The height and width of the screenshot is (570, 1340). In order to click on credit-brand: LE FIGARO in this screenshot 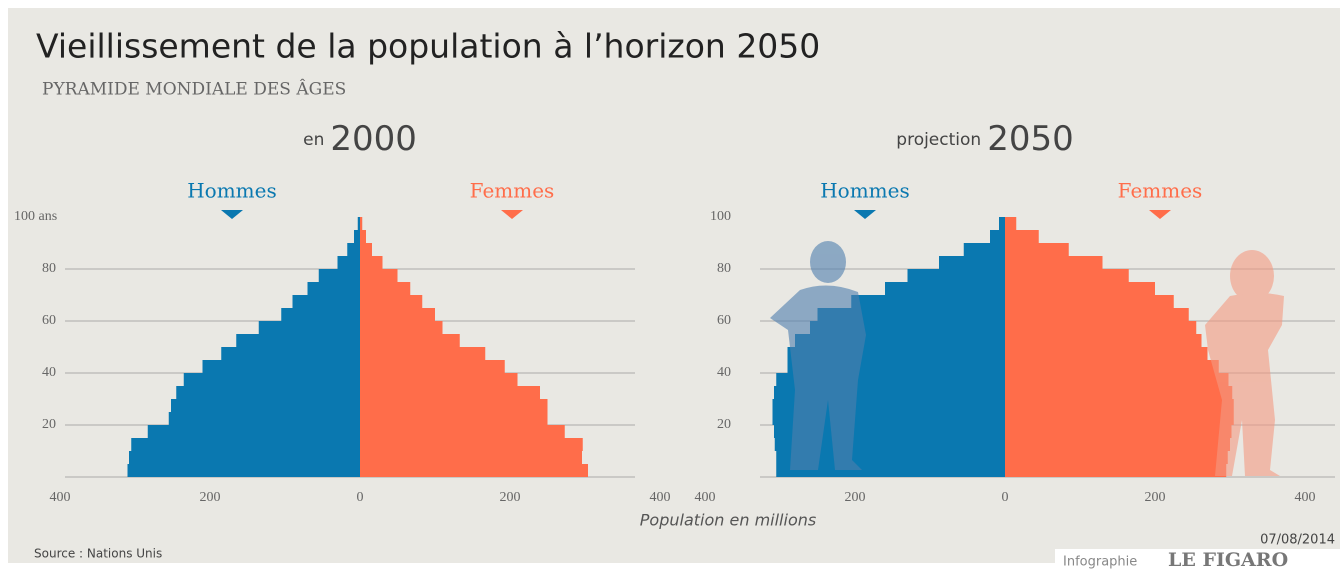, I will do `click(1228, 559)`.